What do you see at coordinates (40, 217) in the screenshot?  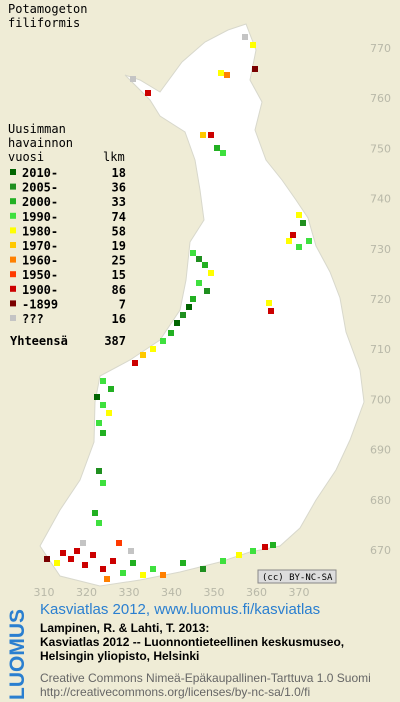 I see `legend-year: 1990-` at bounding box center [40, 217].